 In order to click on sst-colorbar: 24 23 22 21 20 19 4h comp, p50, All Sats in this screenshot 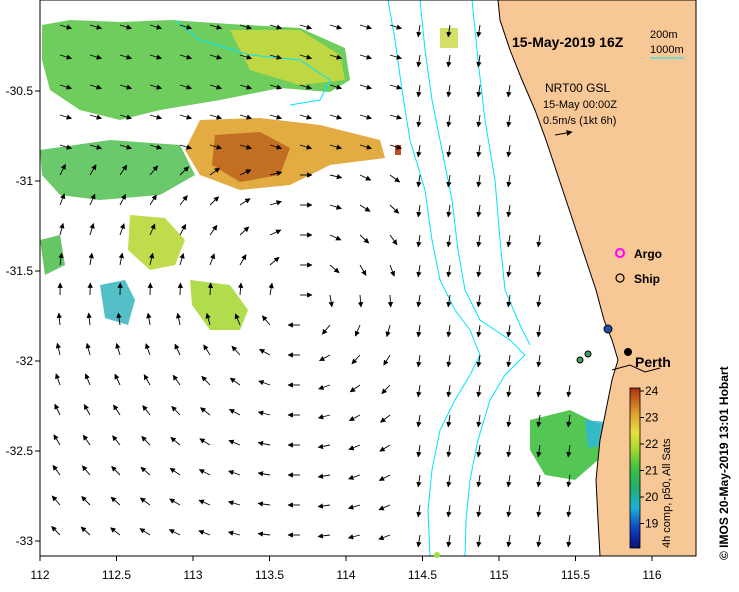, I will do `click(651, 466)`.